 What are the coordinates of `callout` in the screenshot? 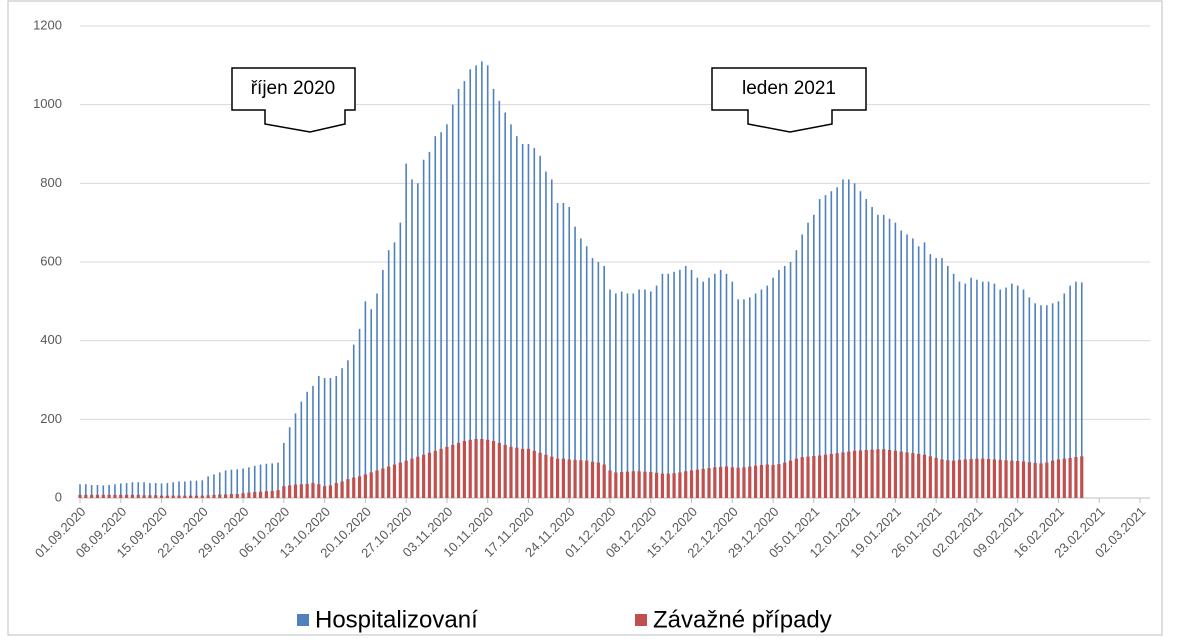 It's located at (789, 100).